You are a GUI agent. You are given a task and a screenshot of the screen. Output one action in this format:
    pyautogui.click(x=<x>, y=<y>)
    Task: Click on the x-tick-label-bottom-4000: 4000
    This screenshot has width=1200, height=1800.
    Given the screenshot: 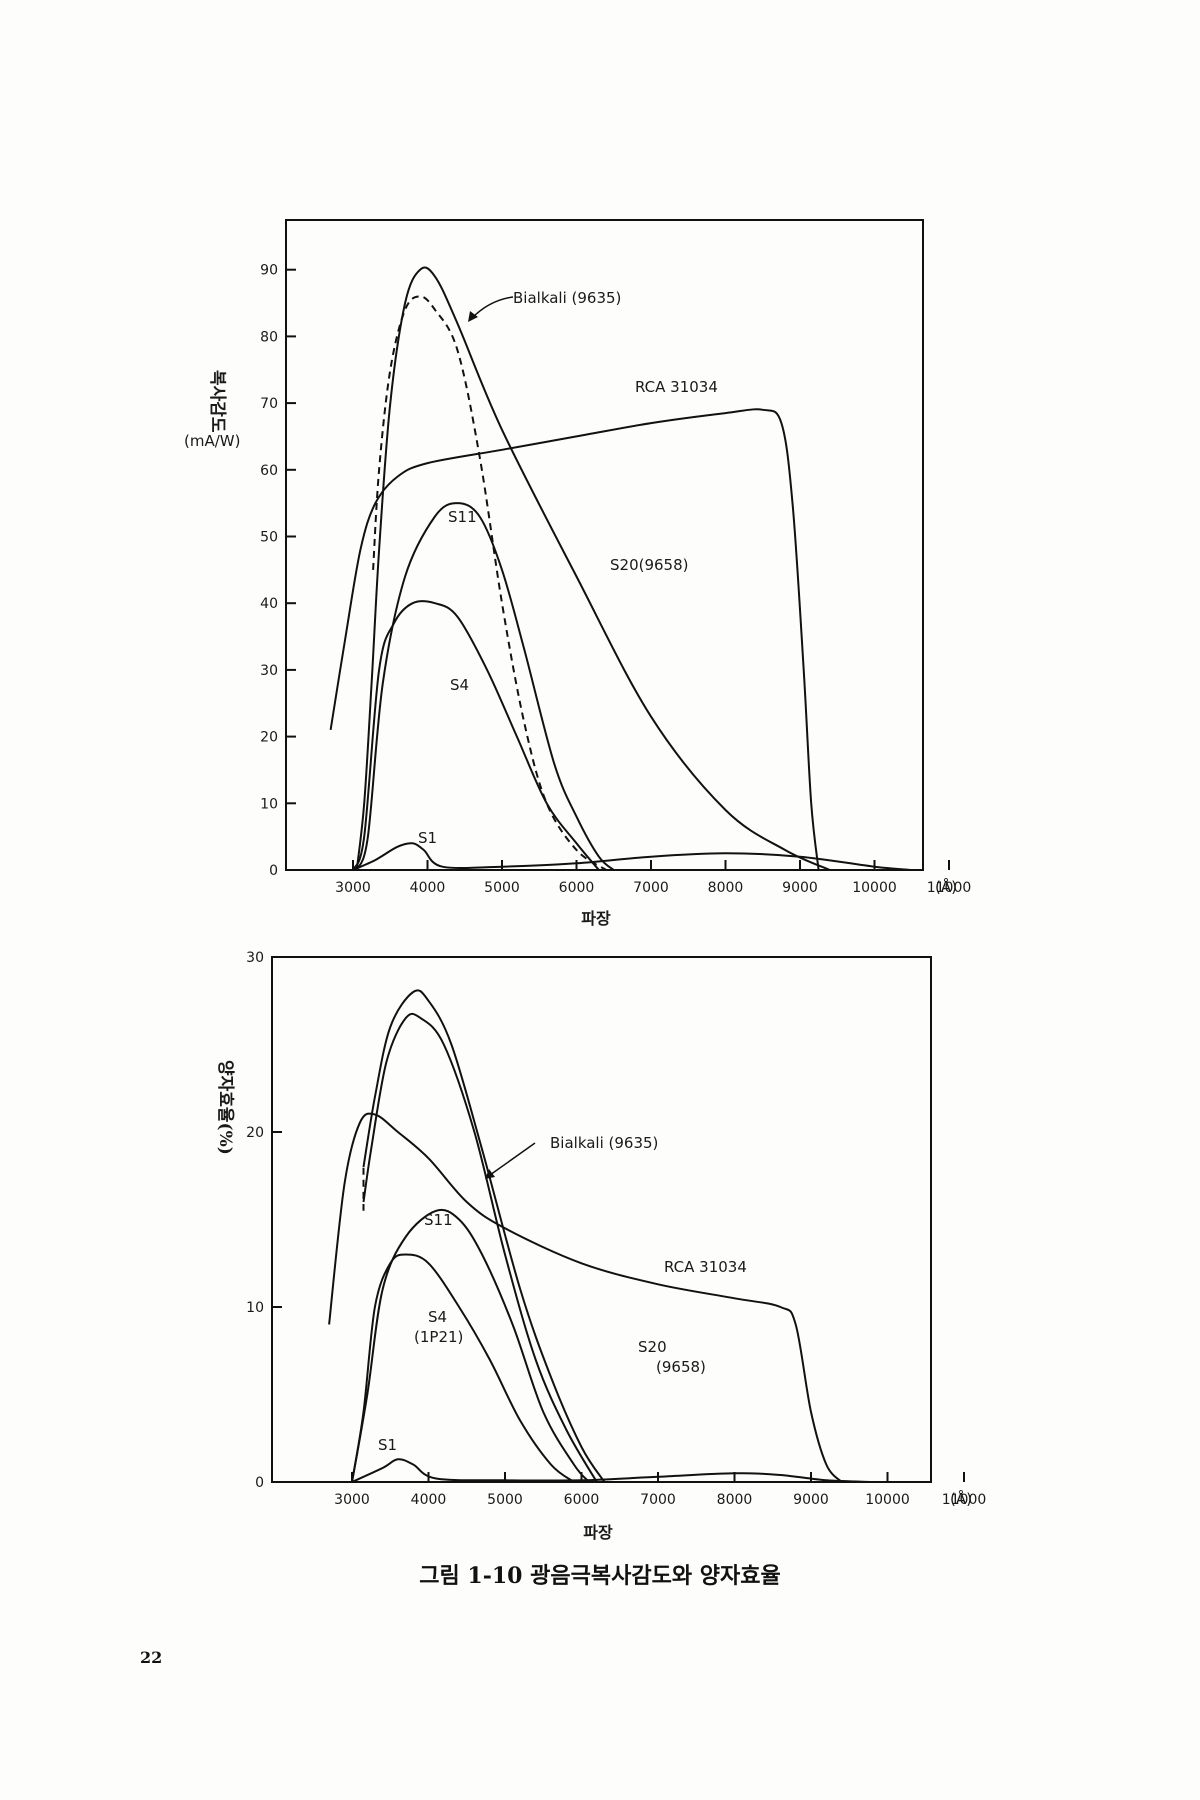 What is the action you would take?
    pyautogui.click(x=429, y=1500)
    